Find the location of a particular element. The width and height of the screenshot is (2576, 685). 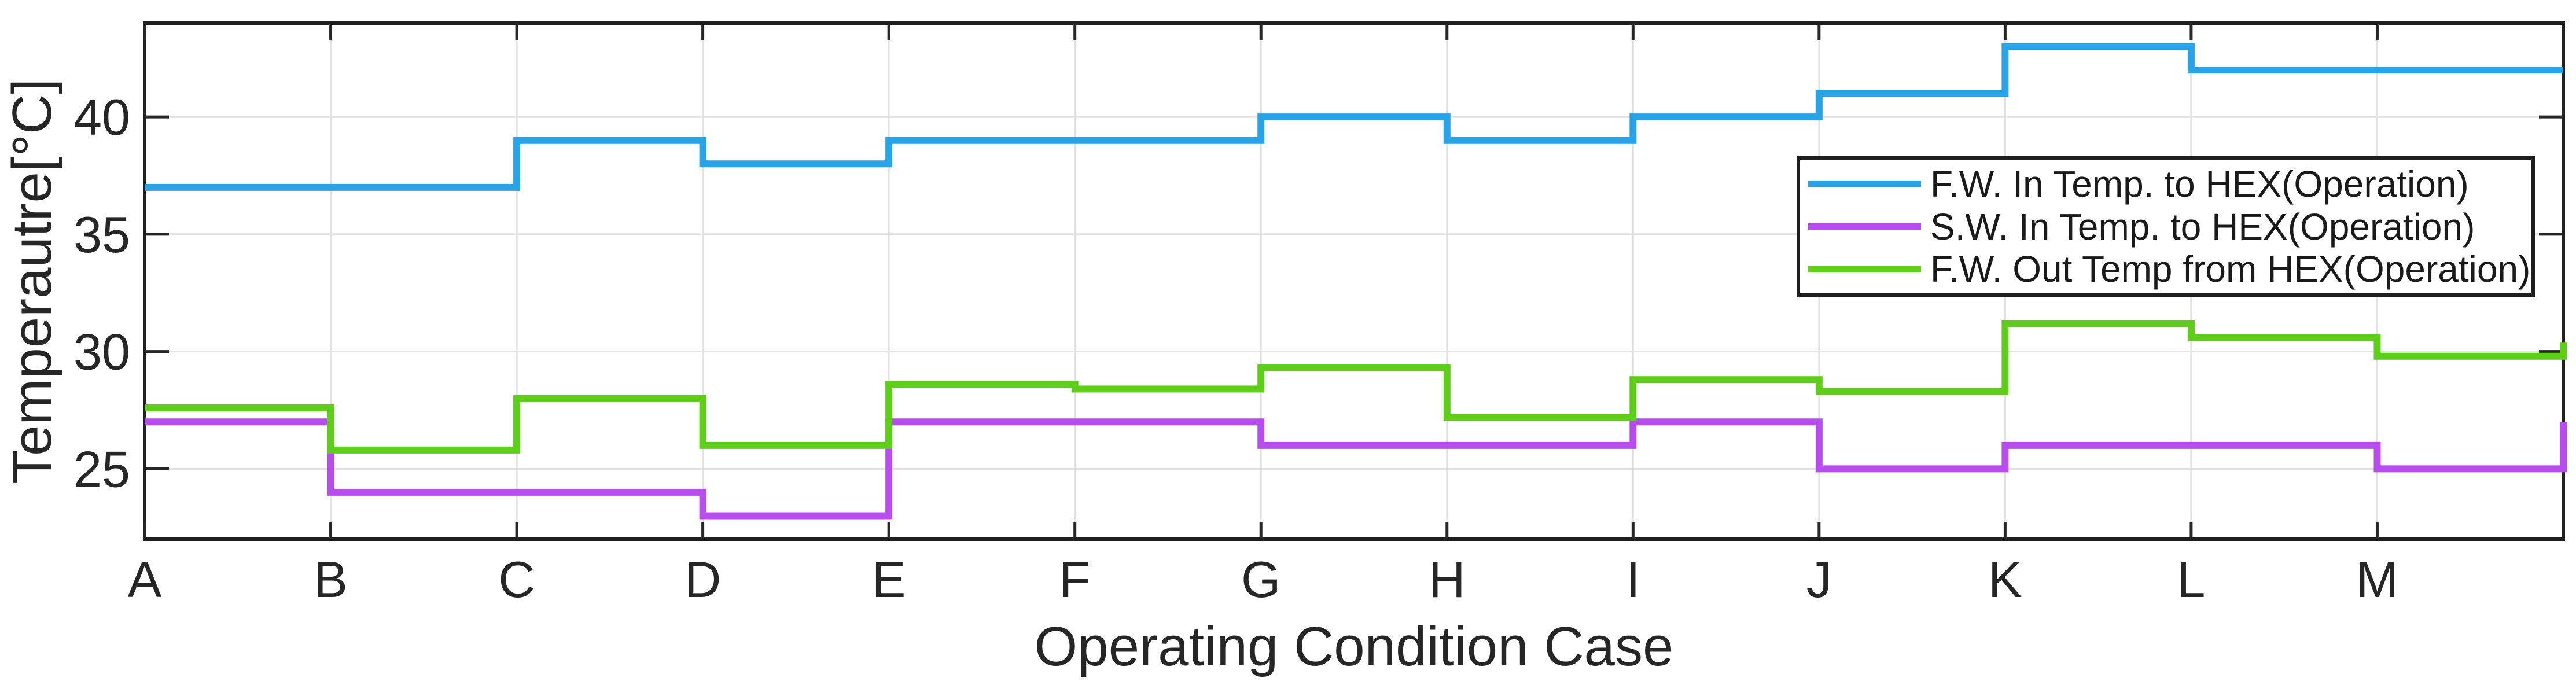

legend-item: F.W. Out Temp from HEX(Operation) is located at coordinates (2169, 269).